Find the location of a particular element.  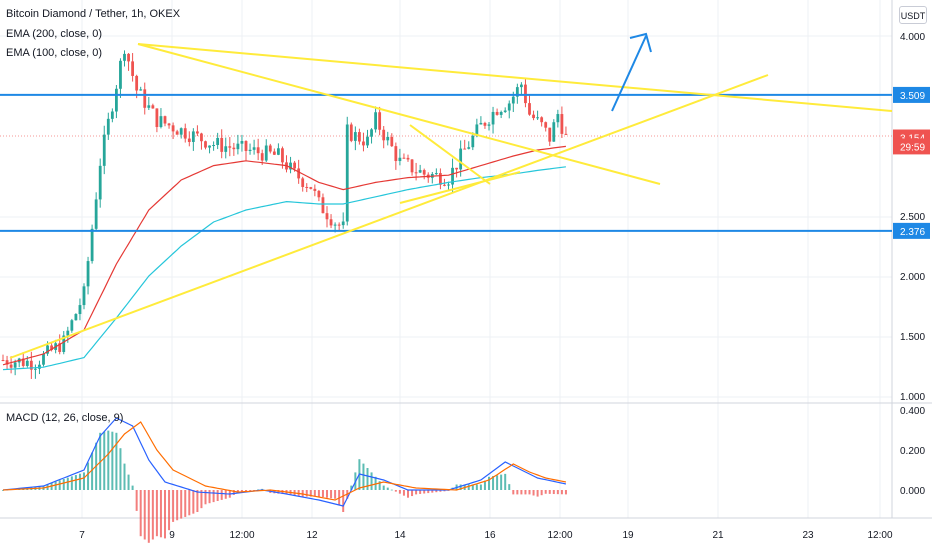

arrow-head is located at coordinates (640, 42).